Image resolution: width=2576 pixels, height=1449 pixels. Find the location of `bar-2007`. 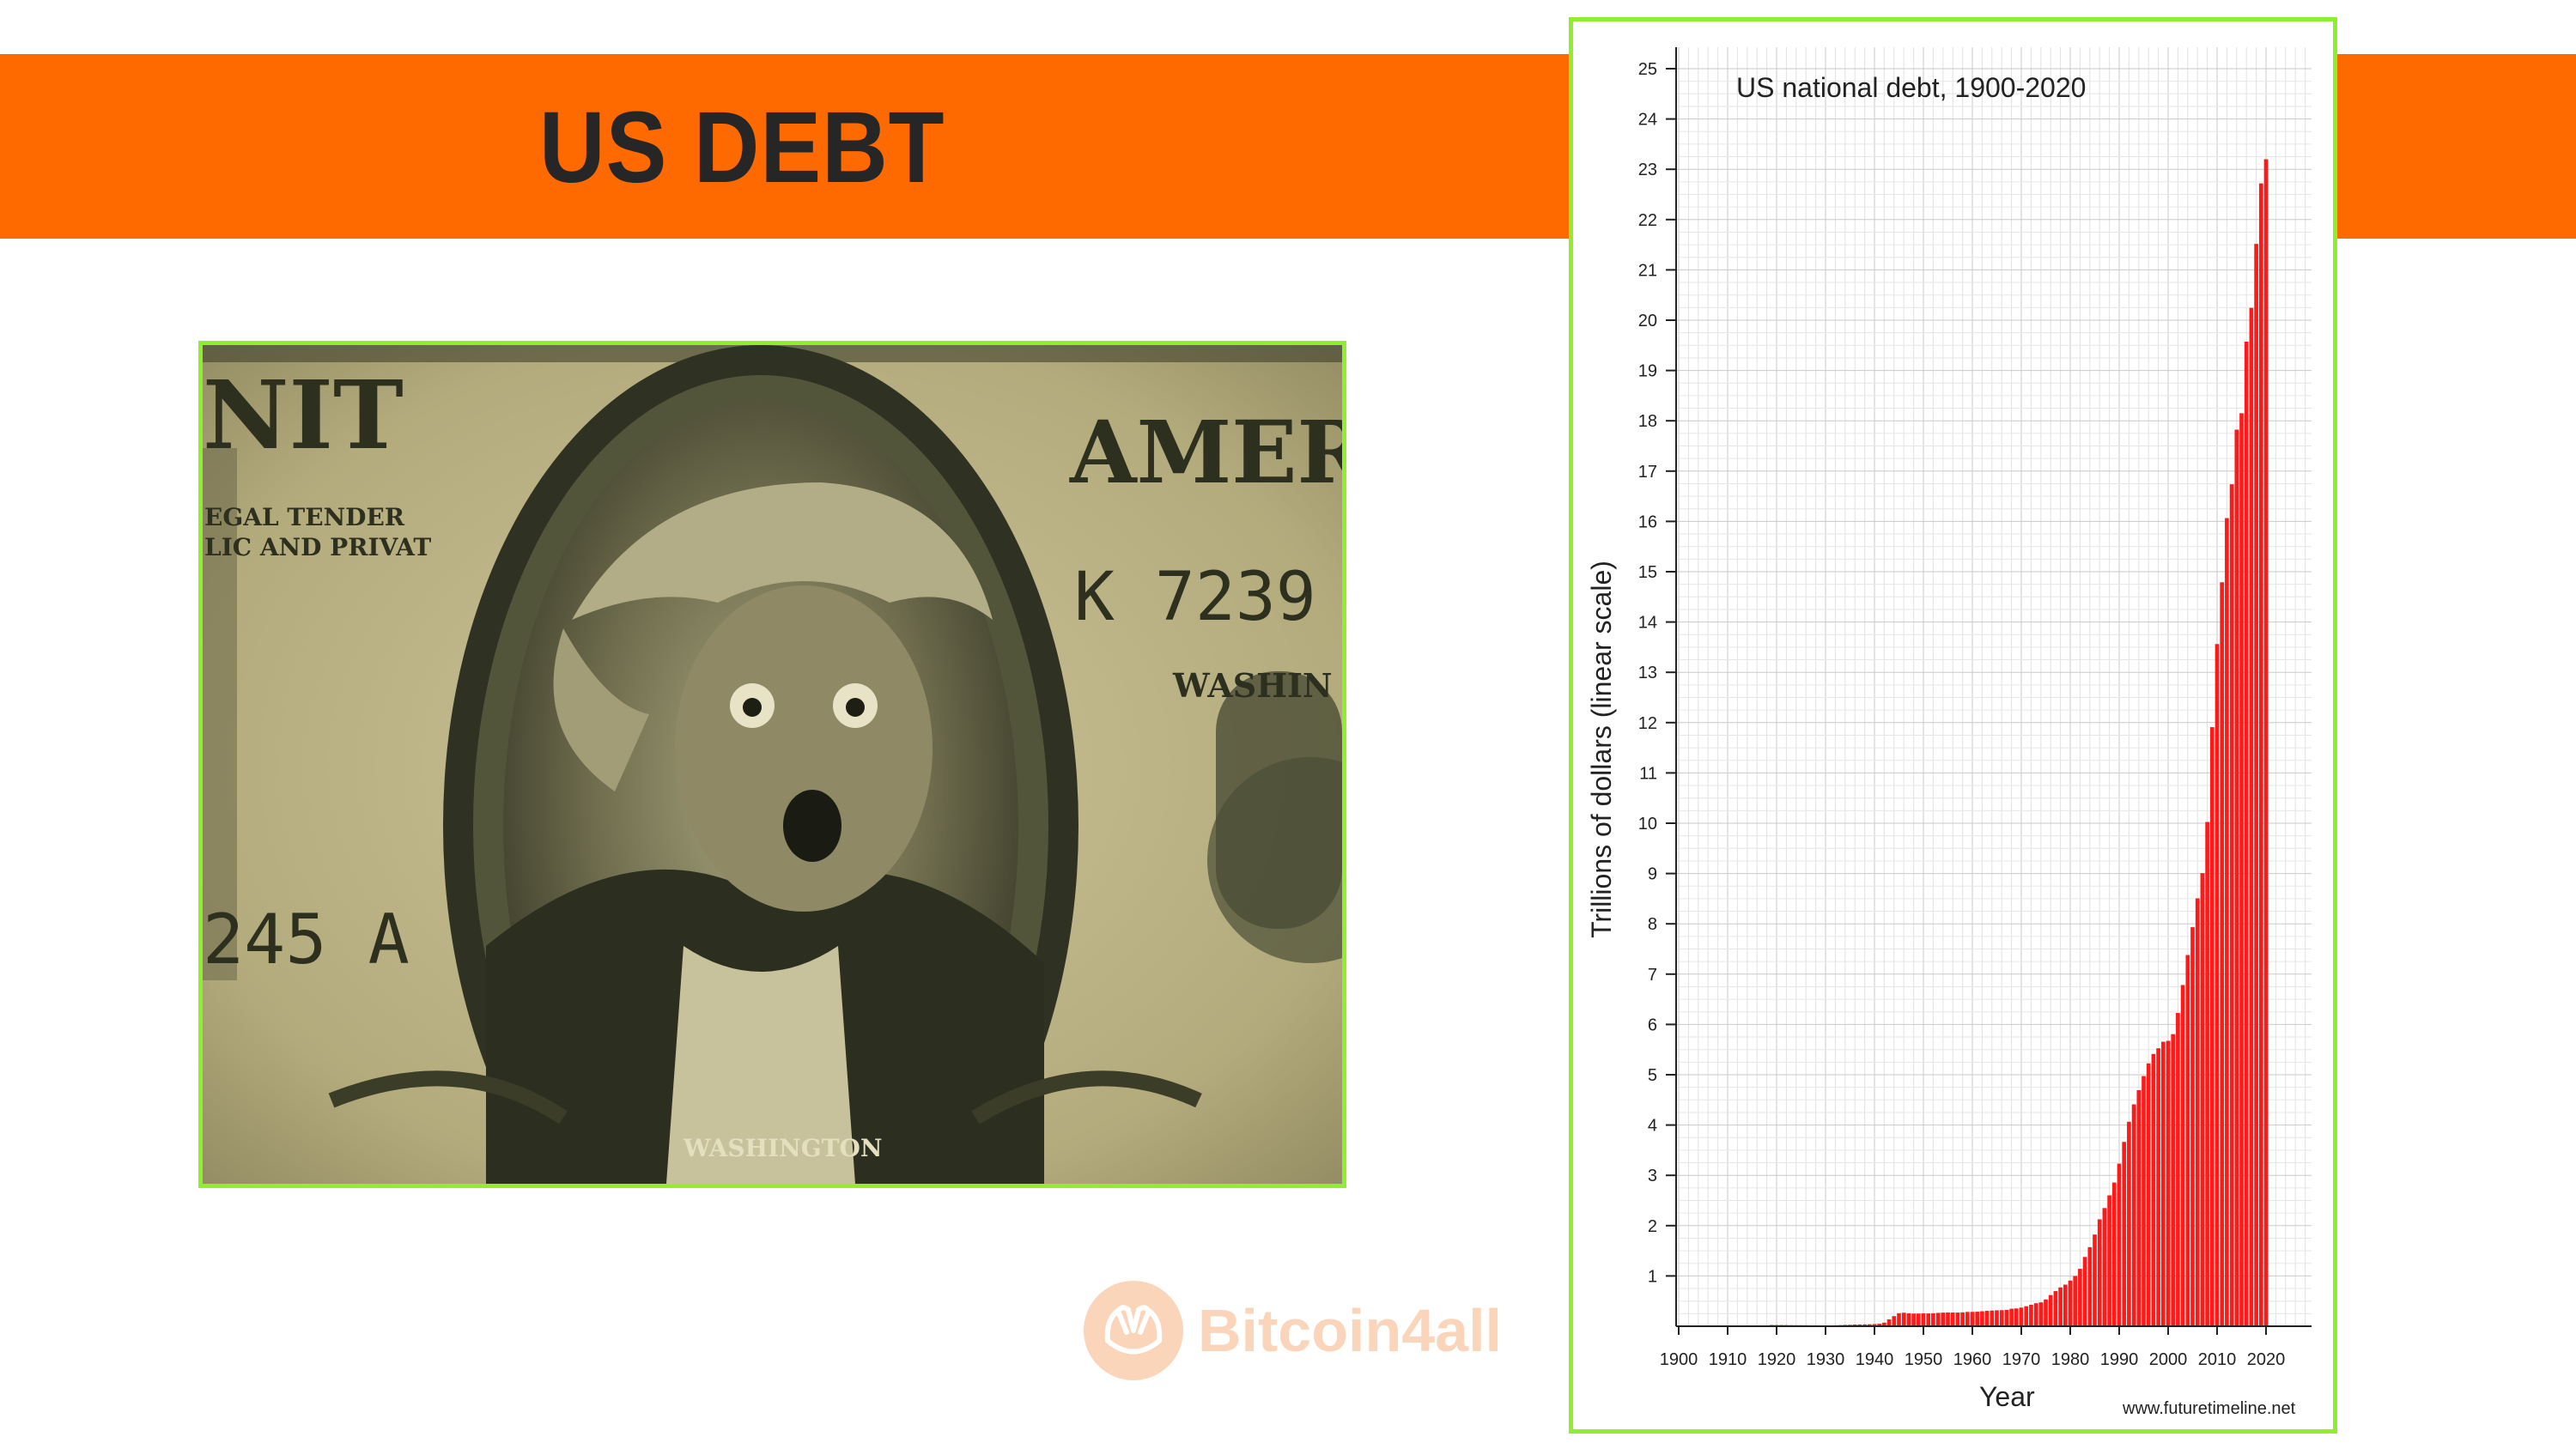

bar-2007 is located at coordinates (2202, 1099).